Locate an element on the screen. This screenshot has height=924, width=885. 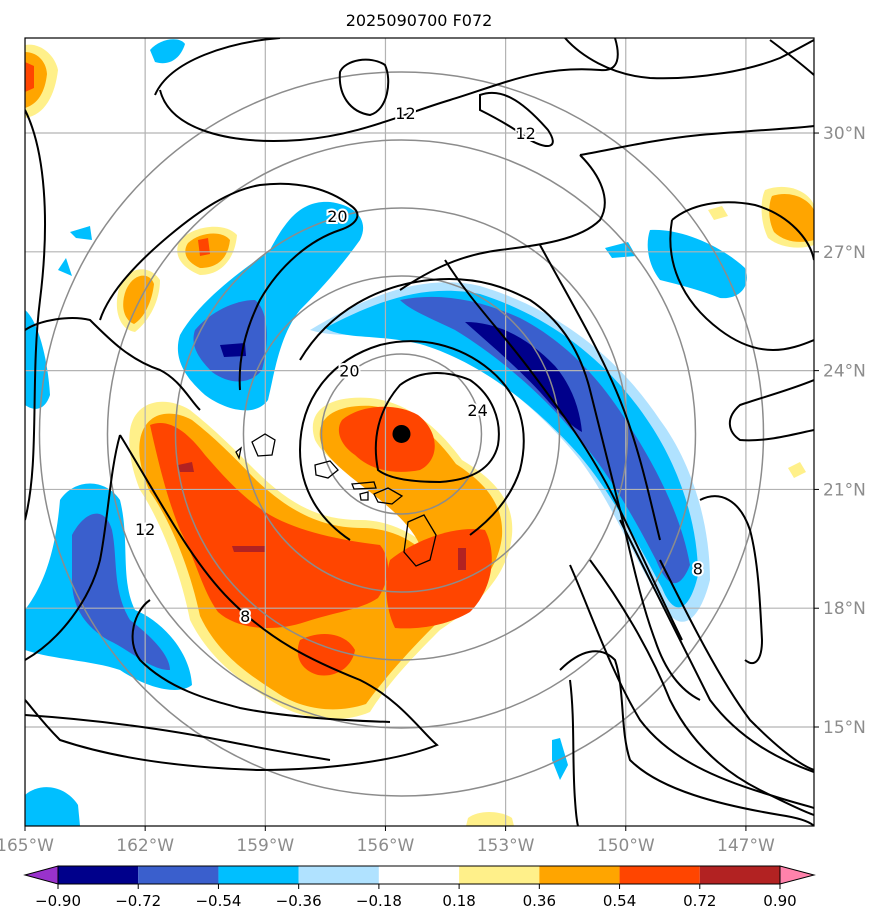
coastline-layer is located at coordinates (336, 500).